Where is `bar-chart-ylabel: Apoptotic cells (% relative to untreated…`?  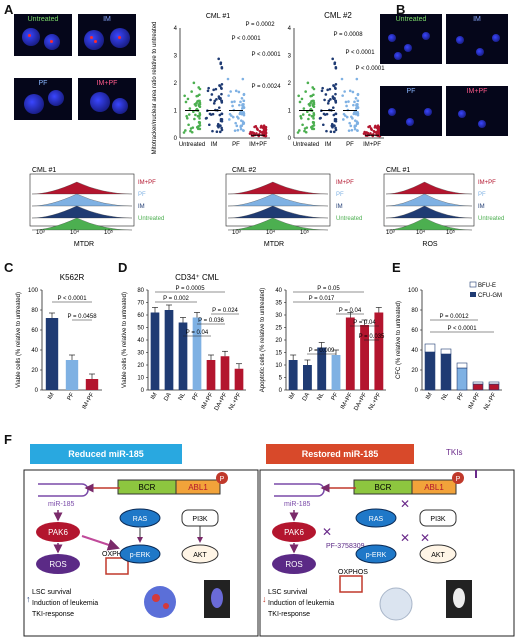
bar-chart-ylabel: Apoptotic cells (% relative to untreated… is located at coordinates (263, 340).